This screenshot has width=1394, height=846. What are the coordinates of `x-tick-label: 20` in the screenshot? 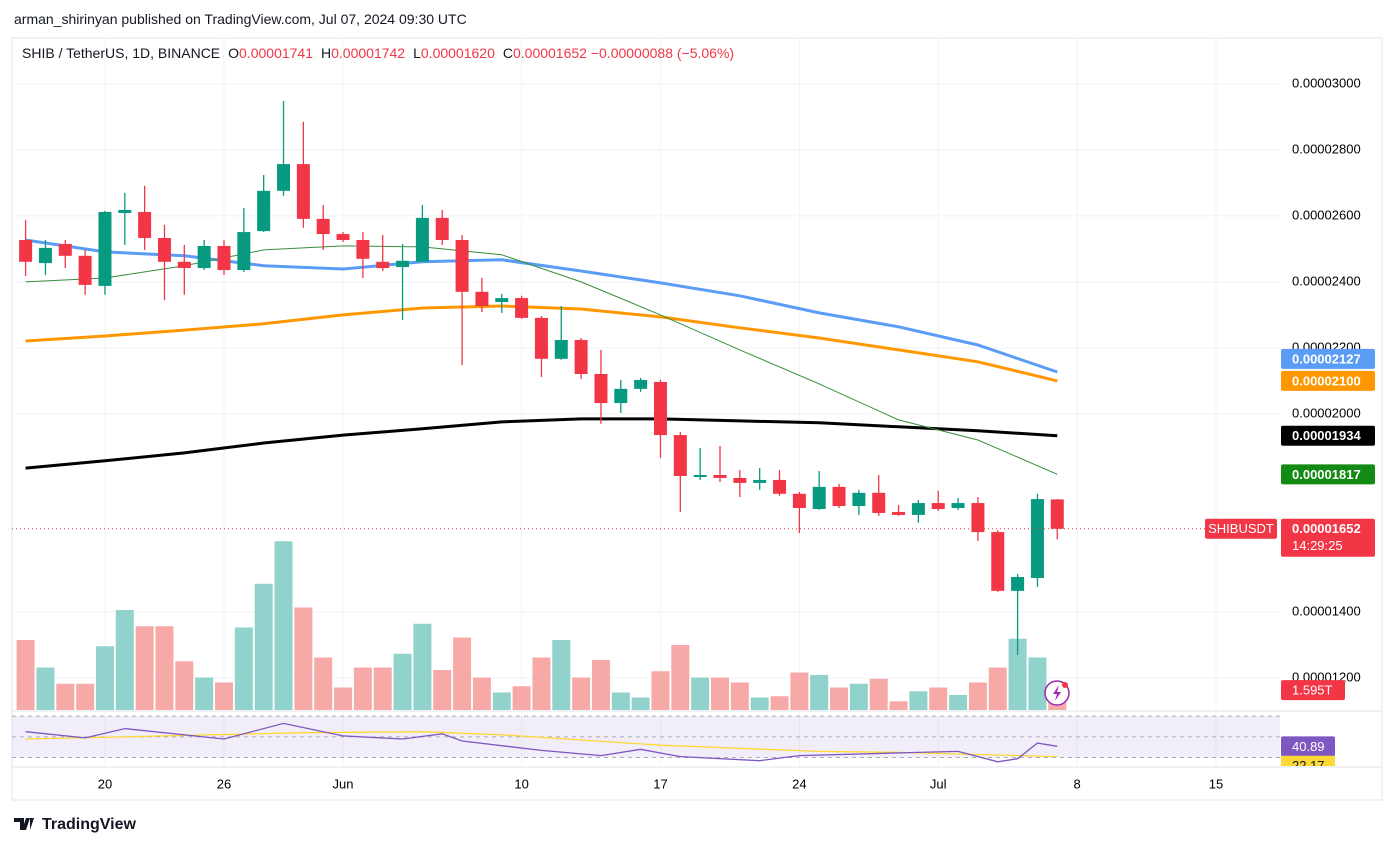 It's located at (105, 783).